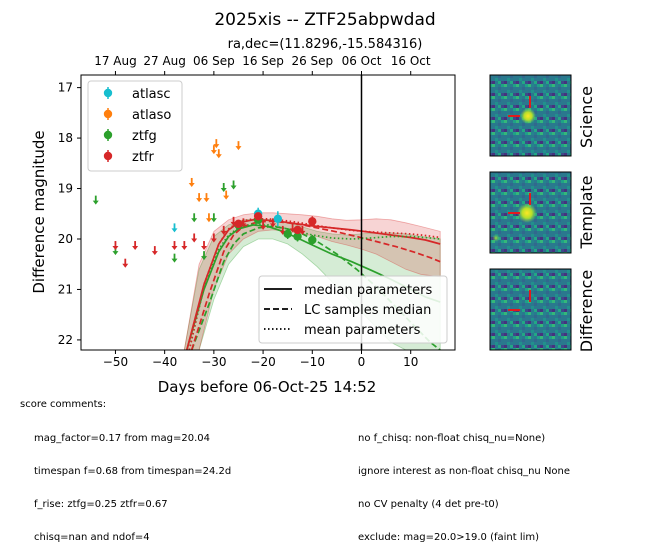 The width and height of the screenshot is (650, 554). Describe the element at coordinates (65, 289) in the screenshot. I see `y-tick-label: 21` at that location.